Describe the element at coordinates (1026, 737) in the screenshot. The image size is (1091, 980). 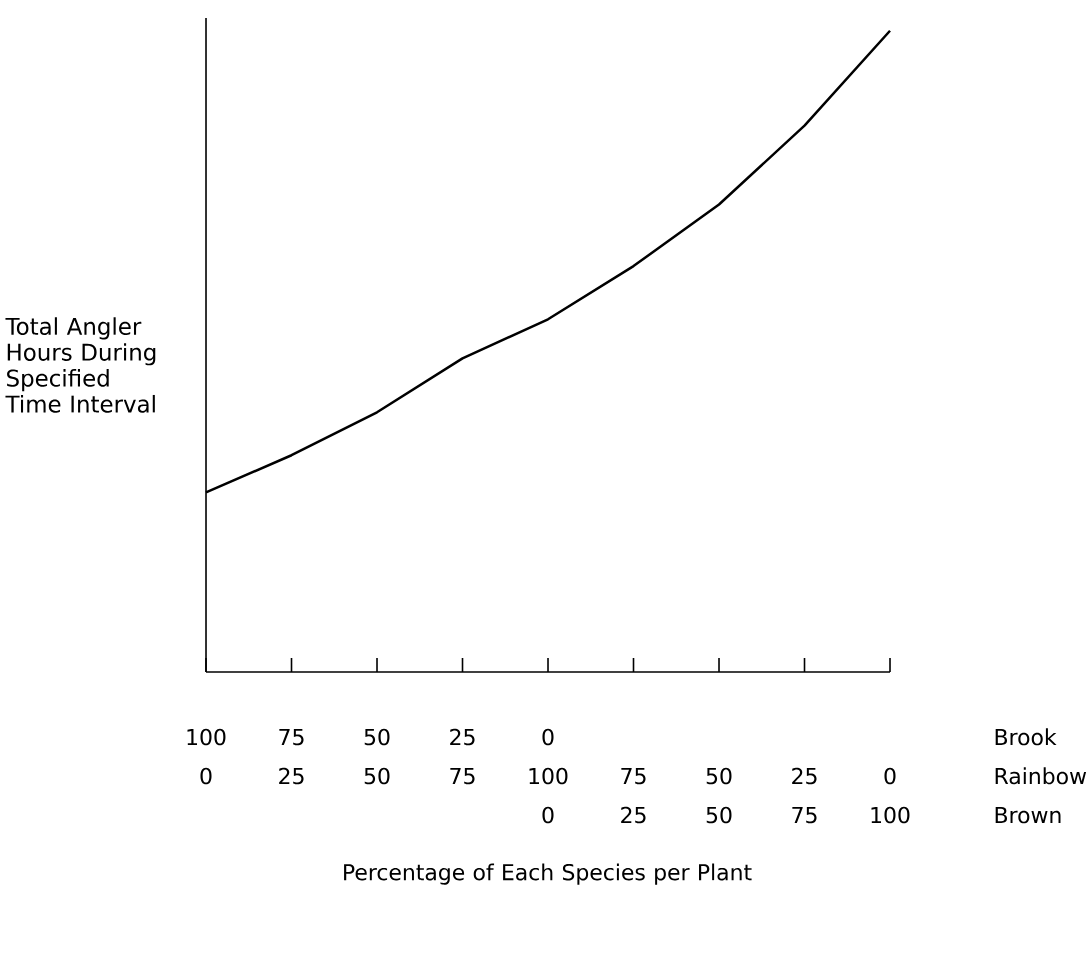
I see `text: Brook` at that location.